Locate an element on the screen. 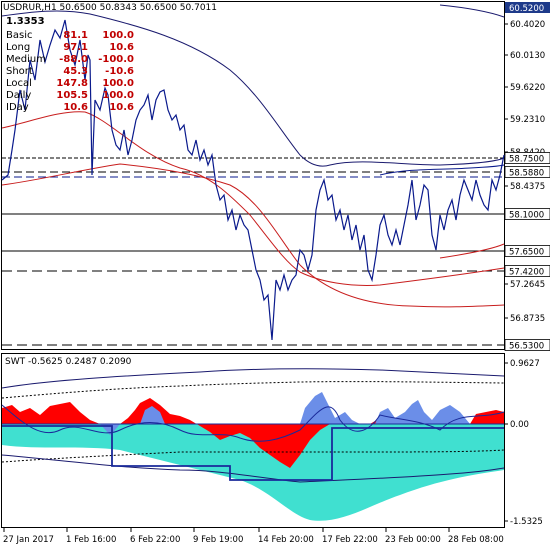 Image resolution: width=550 pixels, height=550 pixels. stats-value-1: -88.0 is located at coordinates (73, 59).